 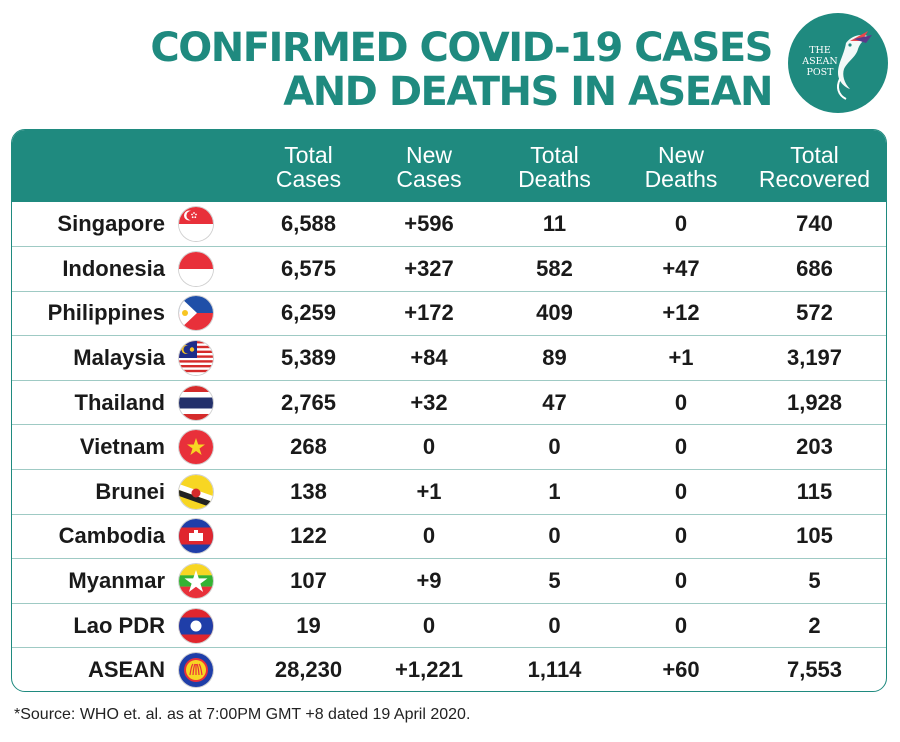 What do you see at coordinates (308, 536) in the screenshot?
I see `total-cases-cell: 122` at bounding box center [308, 536].